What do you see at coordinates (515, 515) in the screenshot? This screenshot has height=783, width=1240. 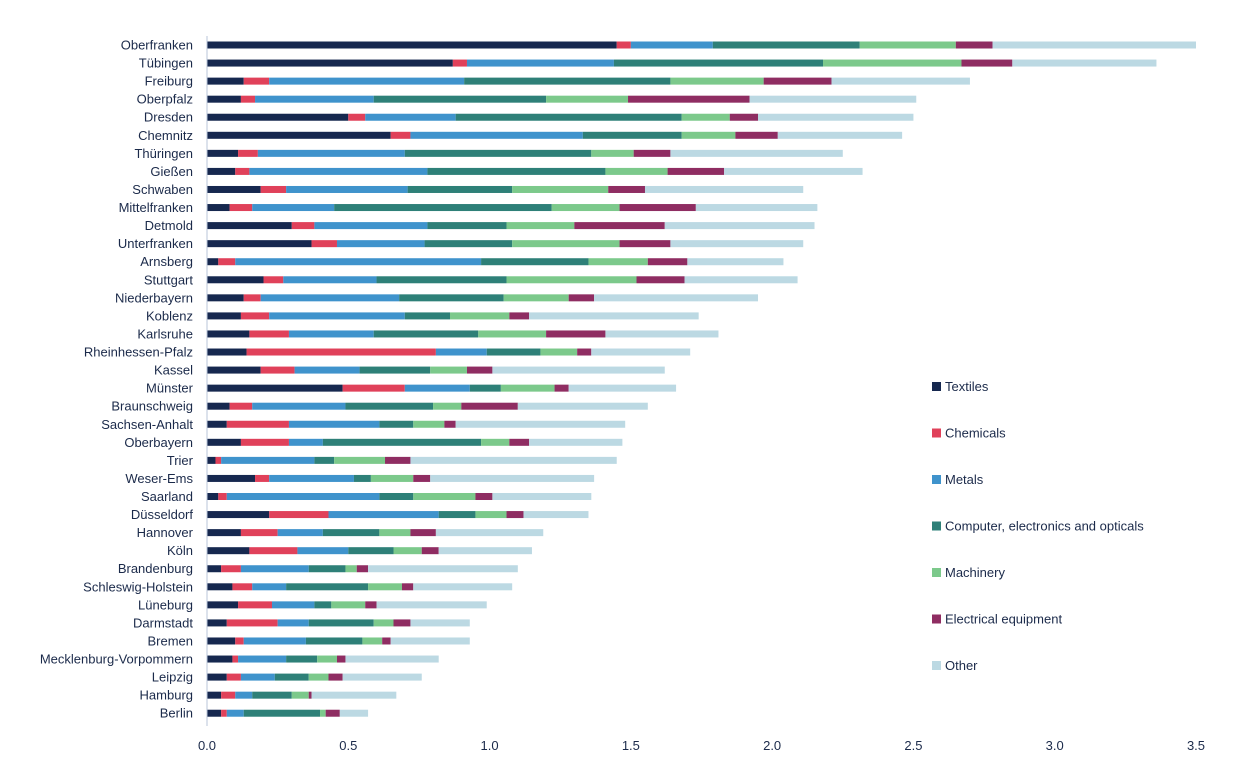 I see `bar-segment-dusseldorf-electrical-equipment` at bounding box center [515, 515].